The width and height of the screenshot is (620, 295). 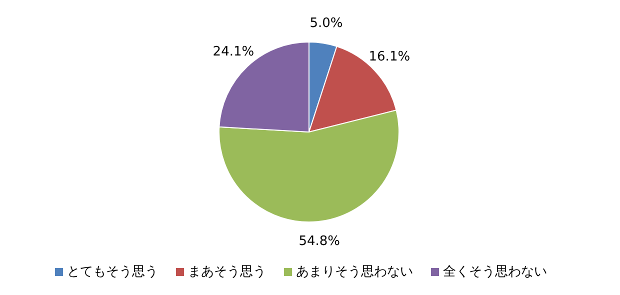 I want to click on legend-label: 全くそう思わない, so click(x=495, y=272).